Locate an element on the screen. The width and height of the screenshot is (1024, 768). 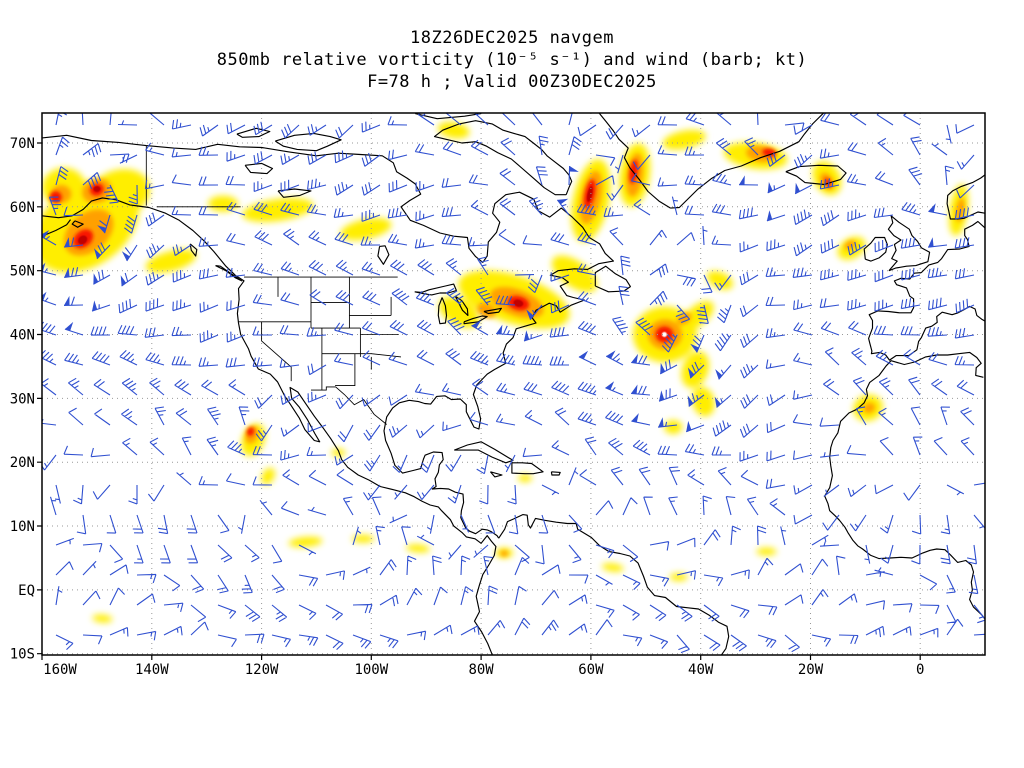
lon-tick-label-120W: 120W is located at coordinates (262, 670).